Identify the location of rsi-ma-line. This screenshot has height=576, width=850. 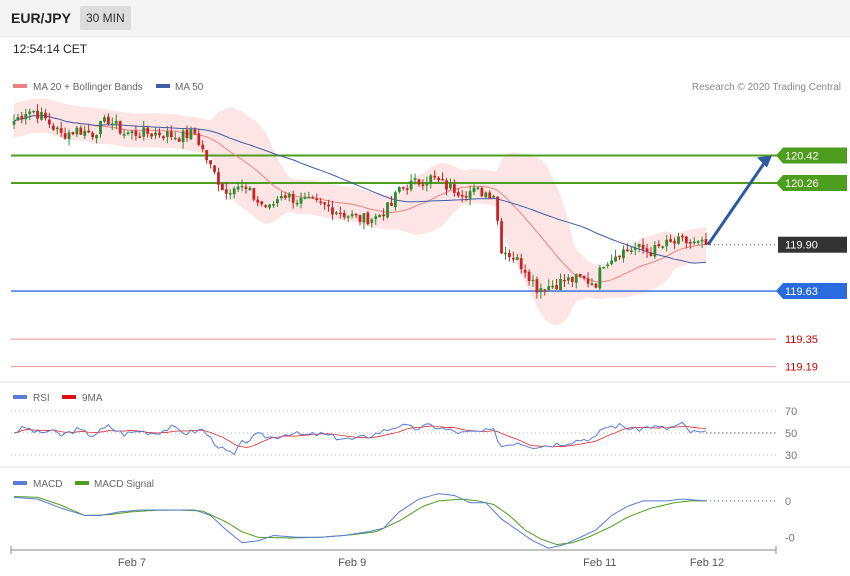
(360, 436).